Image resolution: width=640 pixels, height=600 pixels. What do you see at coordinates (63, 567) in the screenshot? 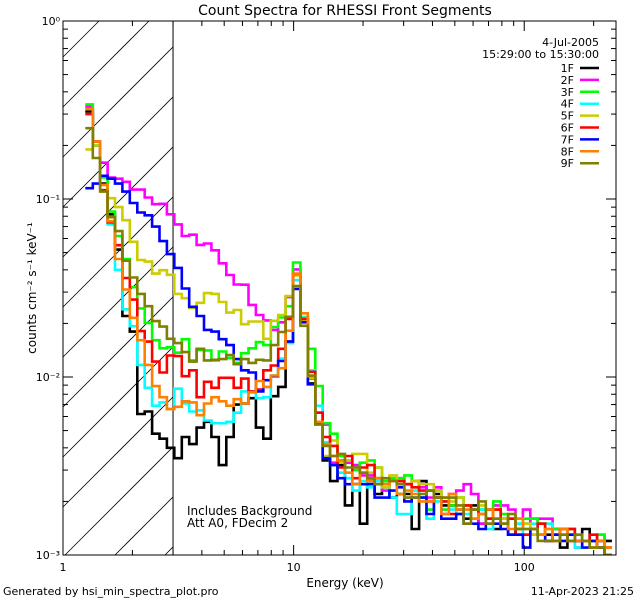
I see `x-tick-label: 1` at bounding box center [63, 567].